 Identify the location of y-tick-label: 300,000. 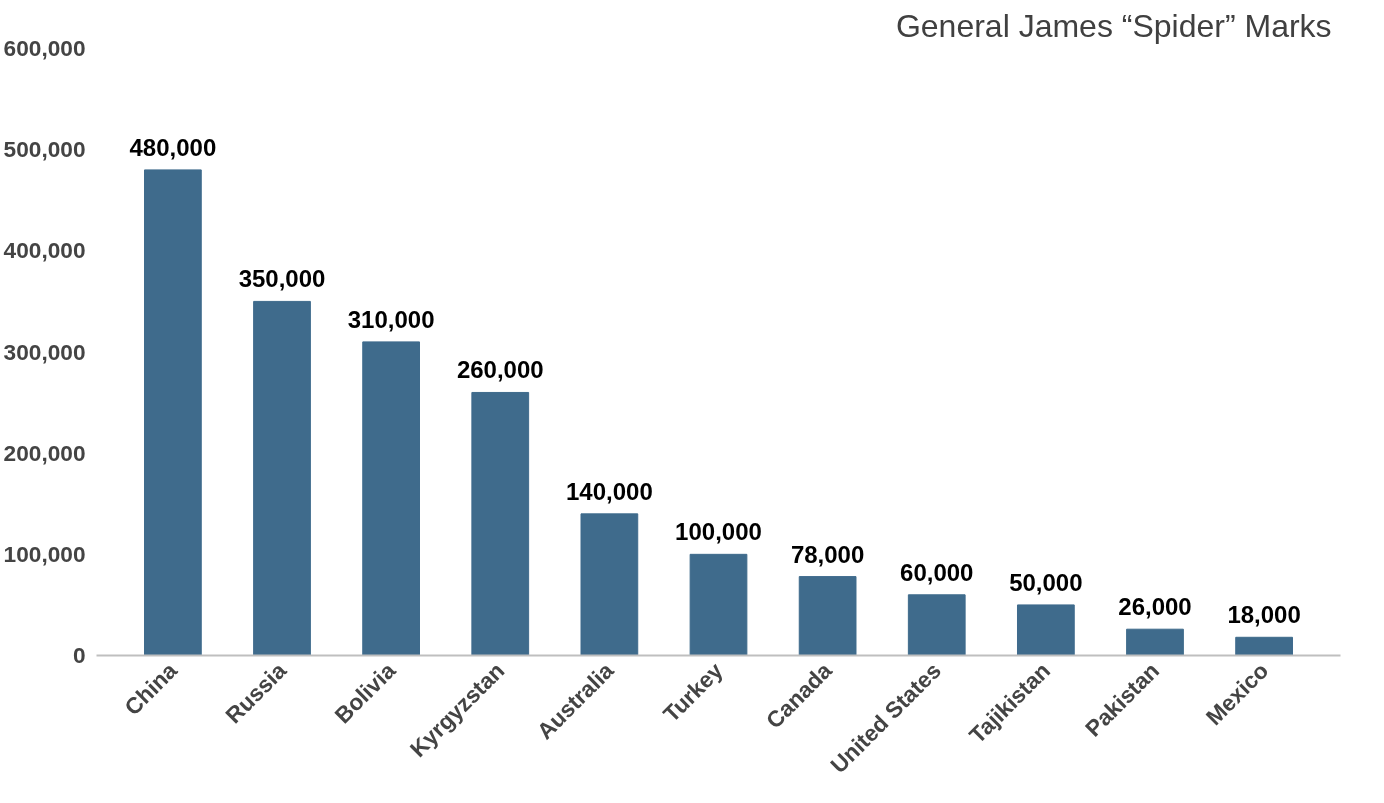
(44, 351).